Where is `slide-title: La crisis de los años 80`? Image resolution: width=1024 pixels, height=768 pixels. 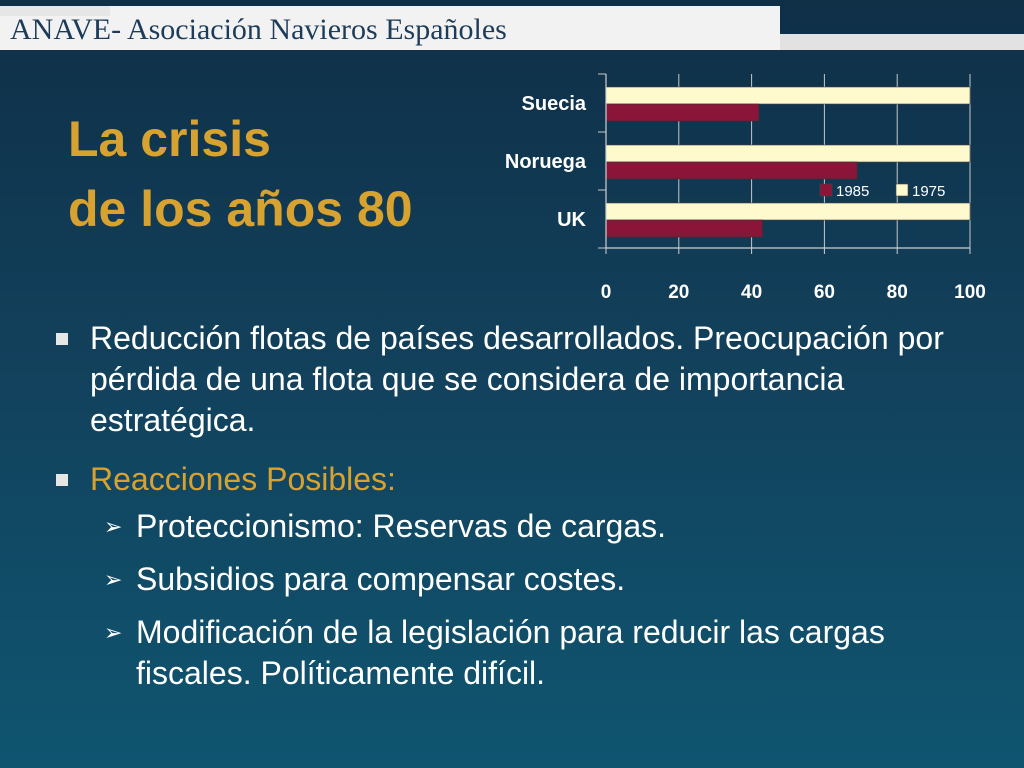
slide-title: La crisis de los años 80 is located at coordinates (278, 174).